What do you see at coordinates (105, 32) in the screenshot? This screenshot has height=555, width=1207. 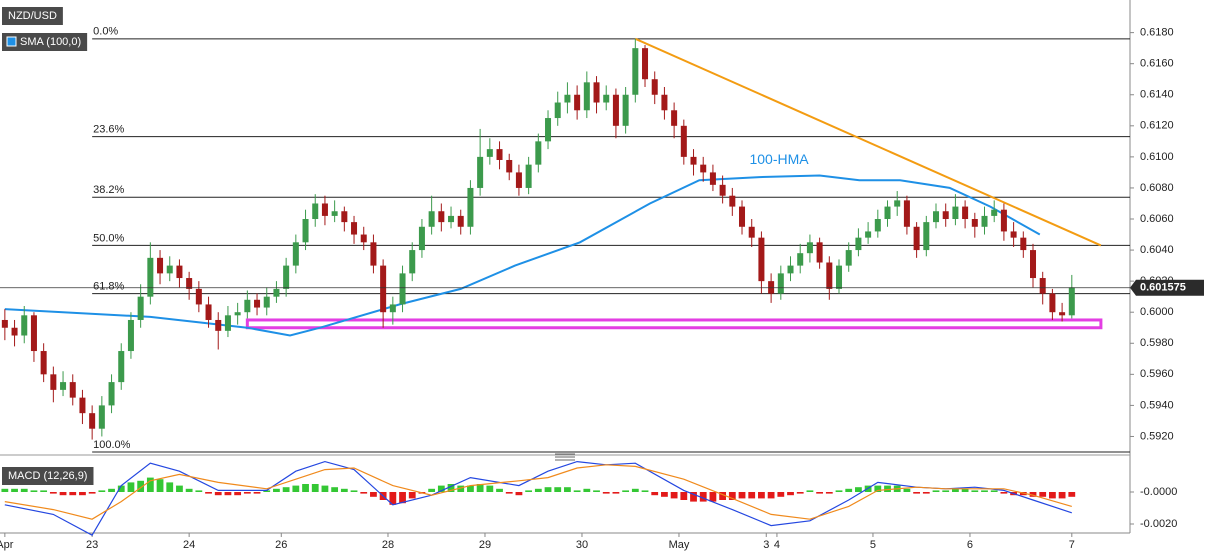 I see `fib-label: 0.0%` at bounding box center [105, 32].